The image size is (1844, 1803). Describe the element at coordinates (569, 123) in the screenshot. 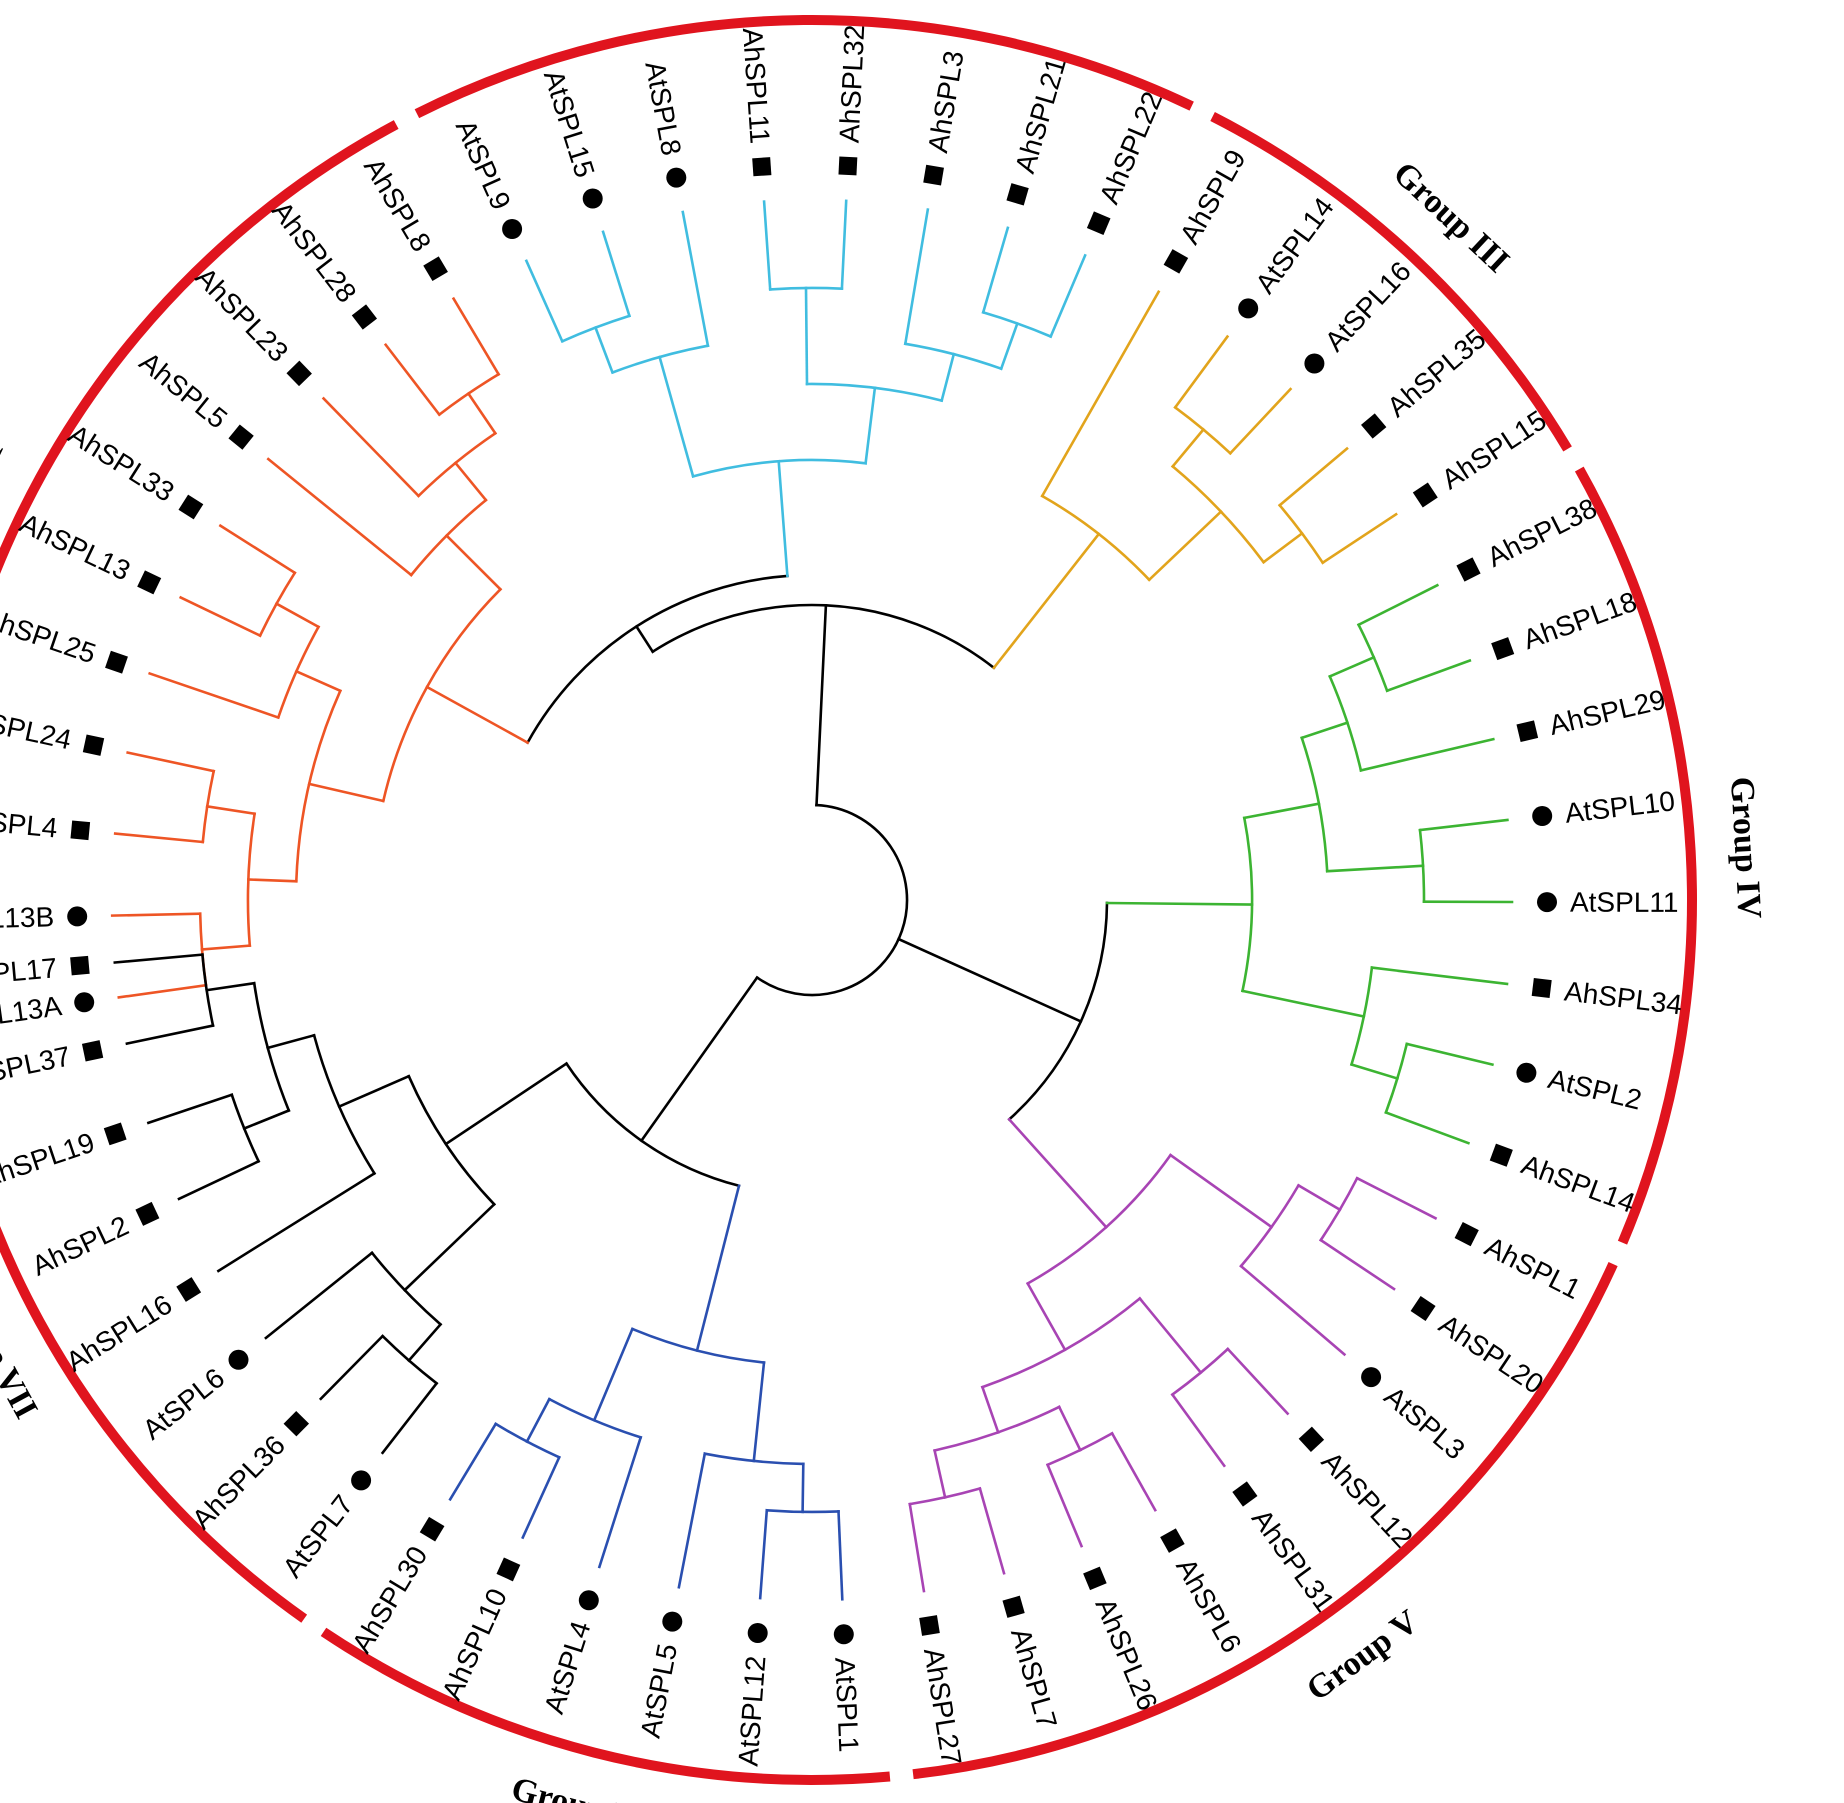

I see `leaf-label: AtSPL15` at that location.